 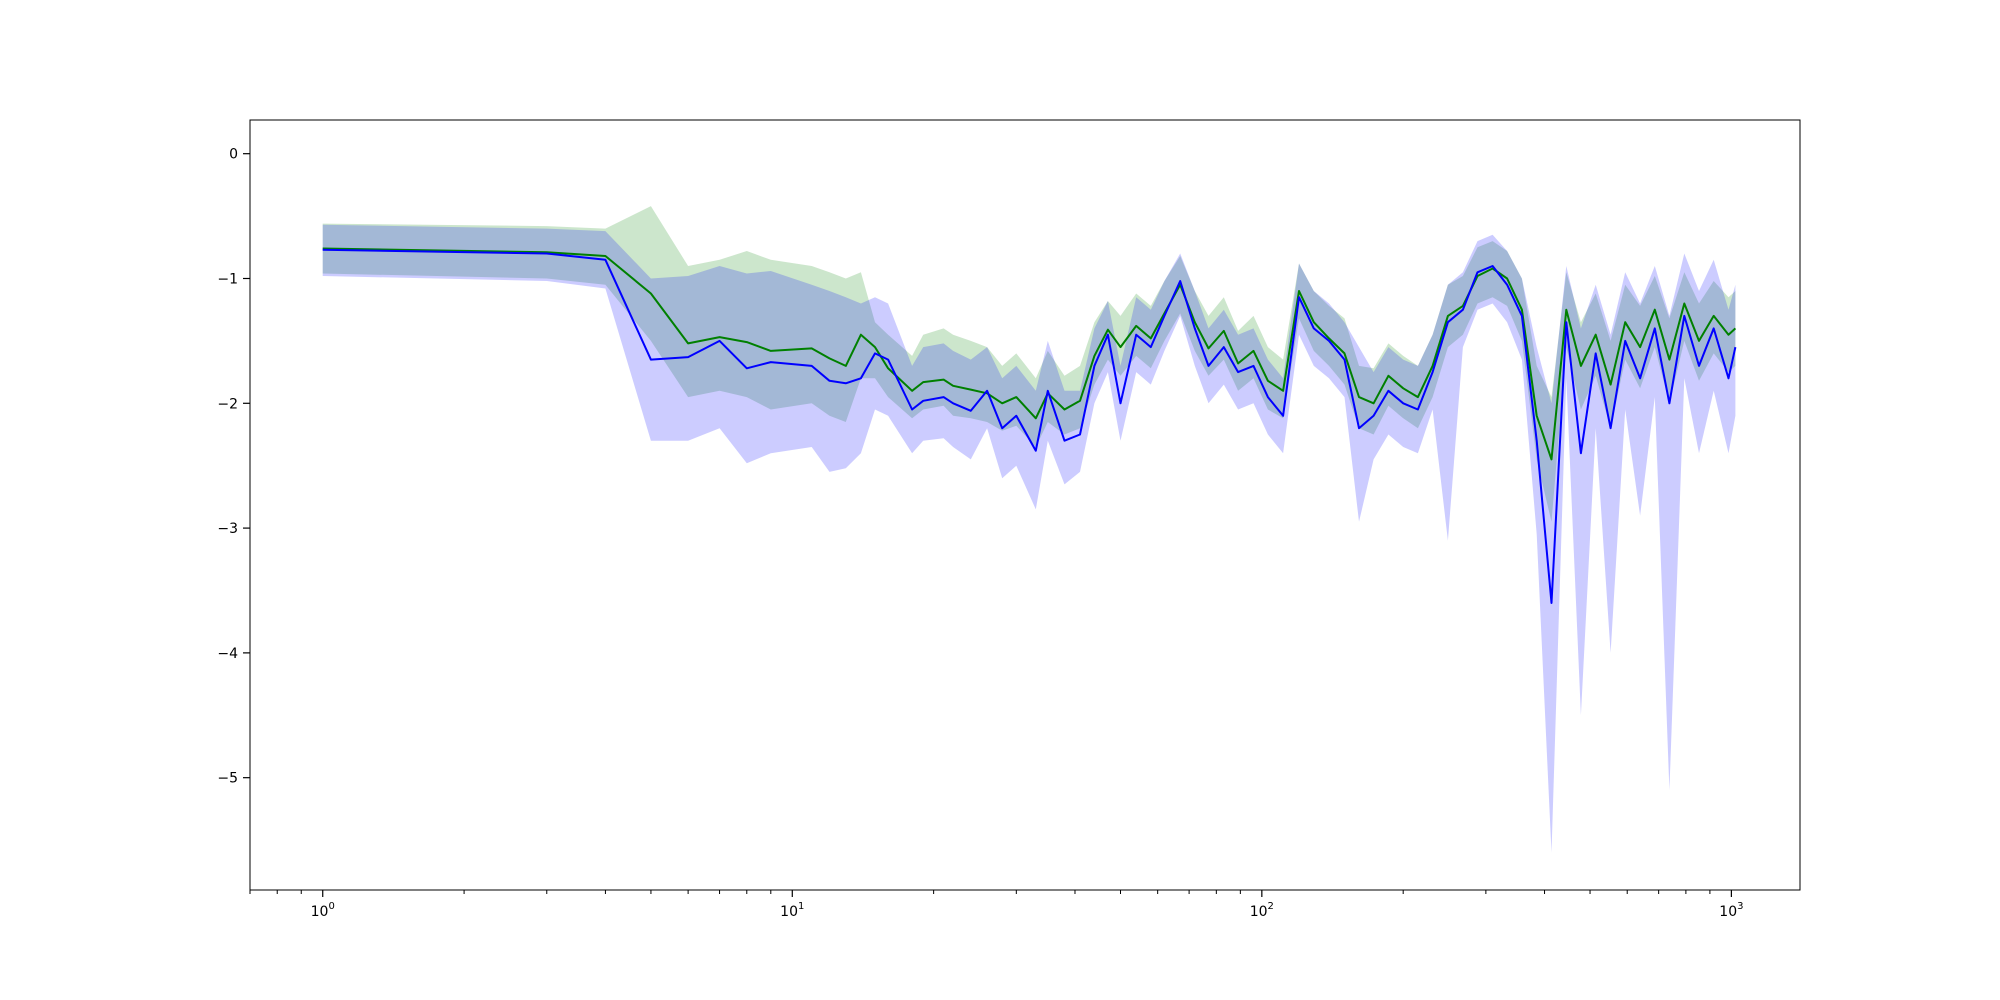 I want to click on y-tick-label: −5, so click(x=227, y=779).